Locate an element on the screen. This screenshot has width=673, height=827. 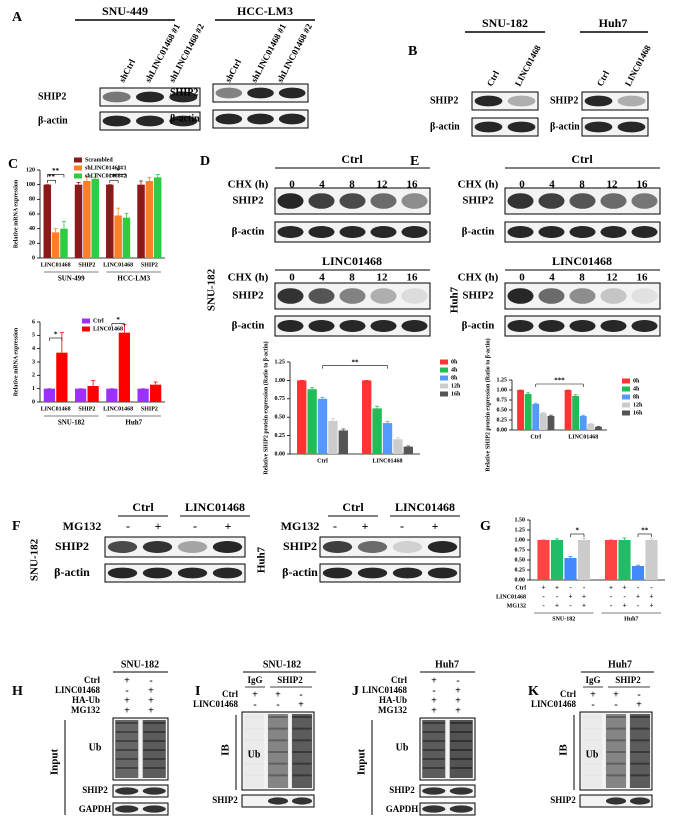
lane-label: shCtrl is located at coordinates (233, 70).